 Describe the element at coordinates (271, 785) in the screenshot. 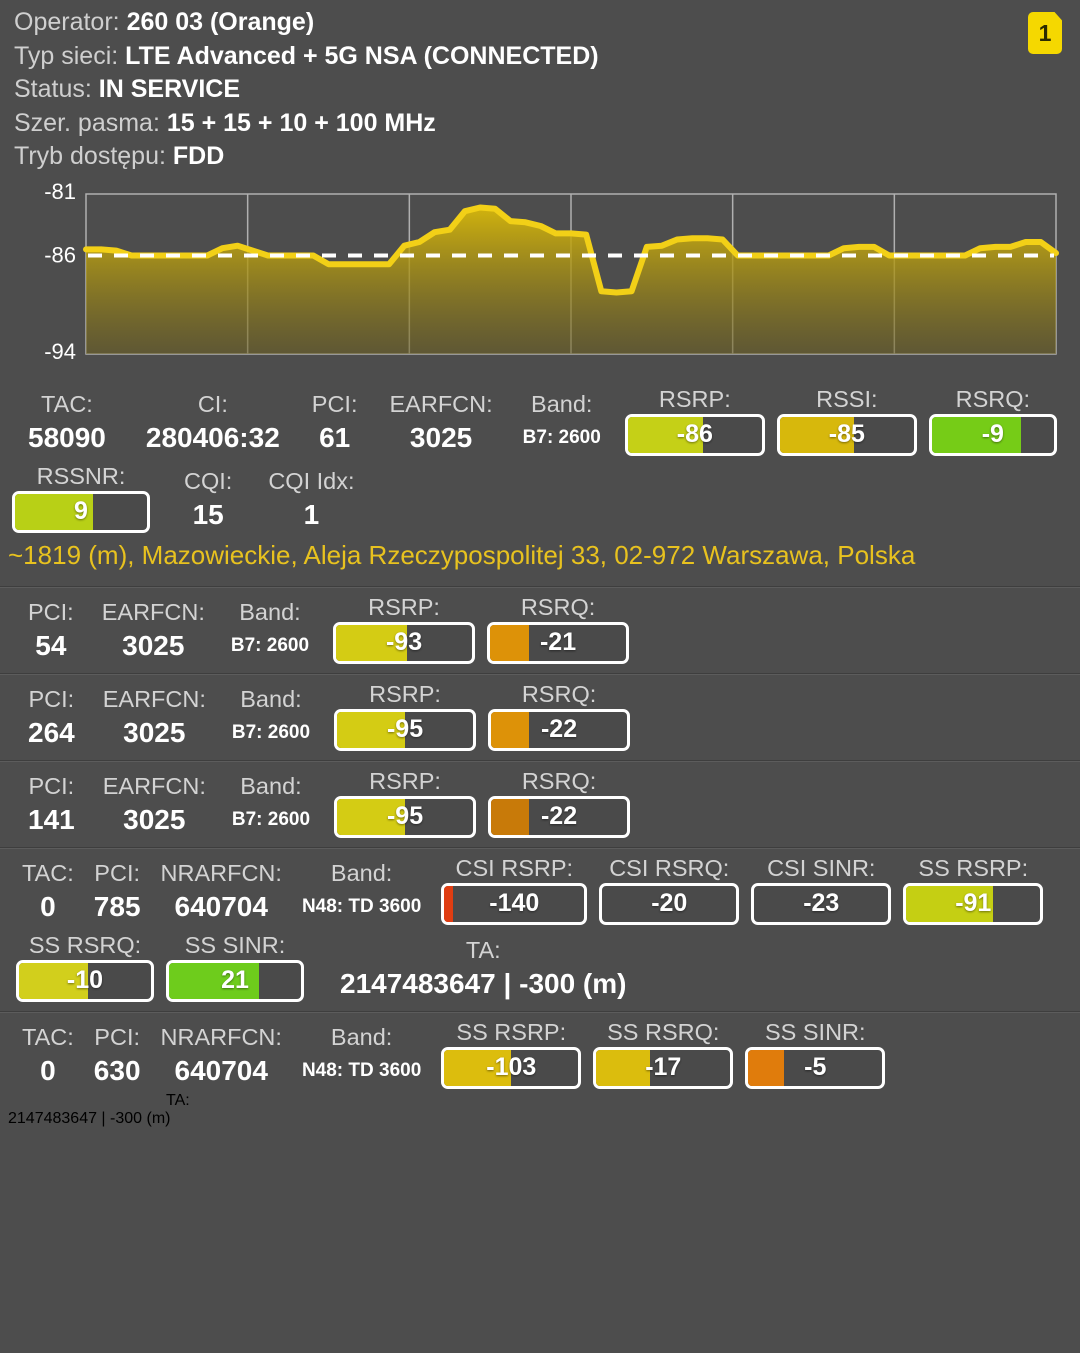

I see `neighbor-2-field-band-label: Band:` at that location.